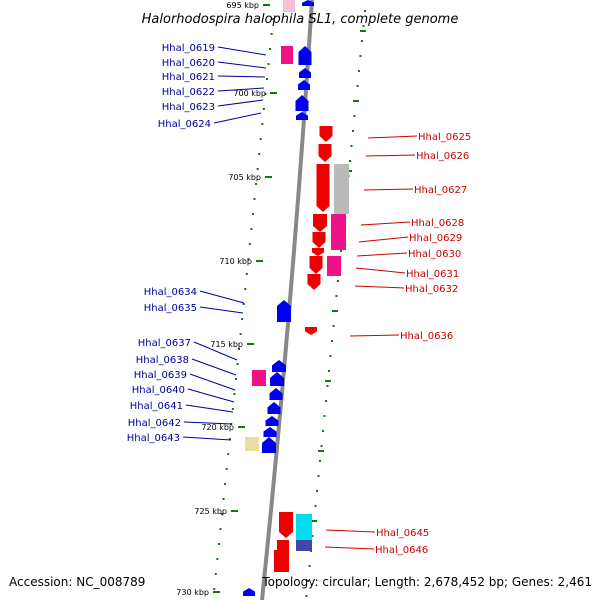 This screenshot has width=600, height=600. Describe the element at coordinates (153, 438) in the screenshot. I see `gene-label: Hhal_0643` at that location.